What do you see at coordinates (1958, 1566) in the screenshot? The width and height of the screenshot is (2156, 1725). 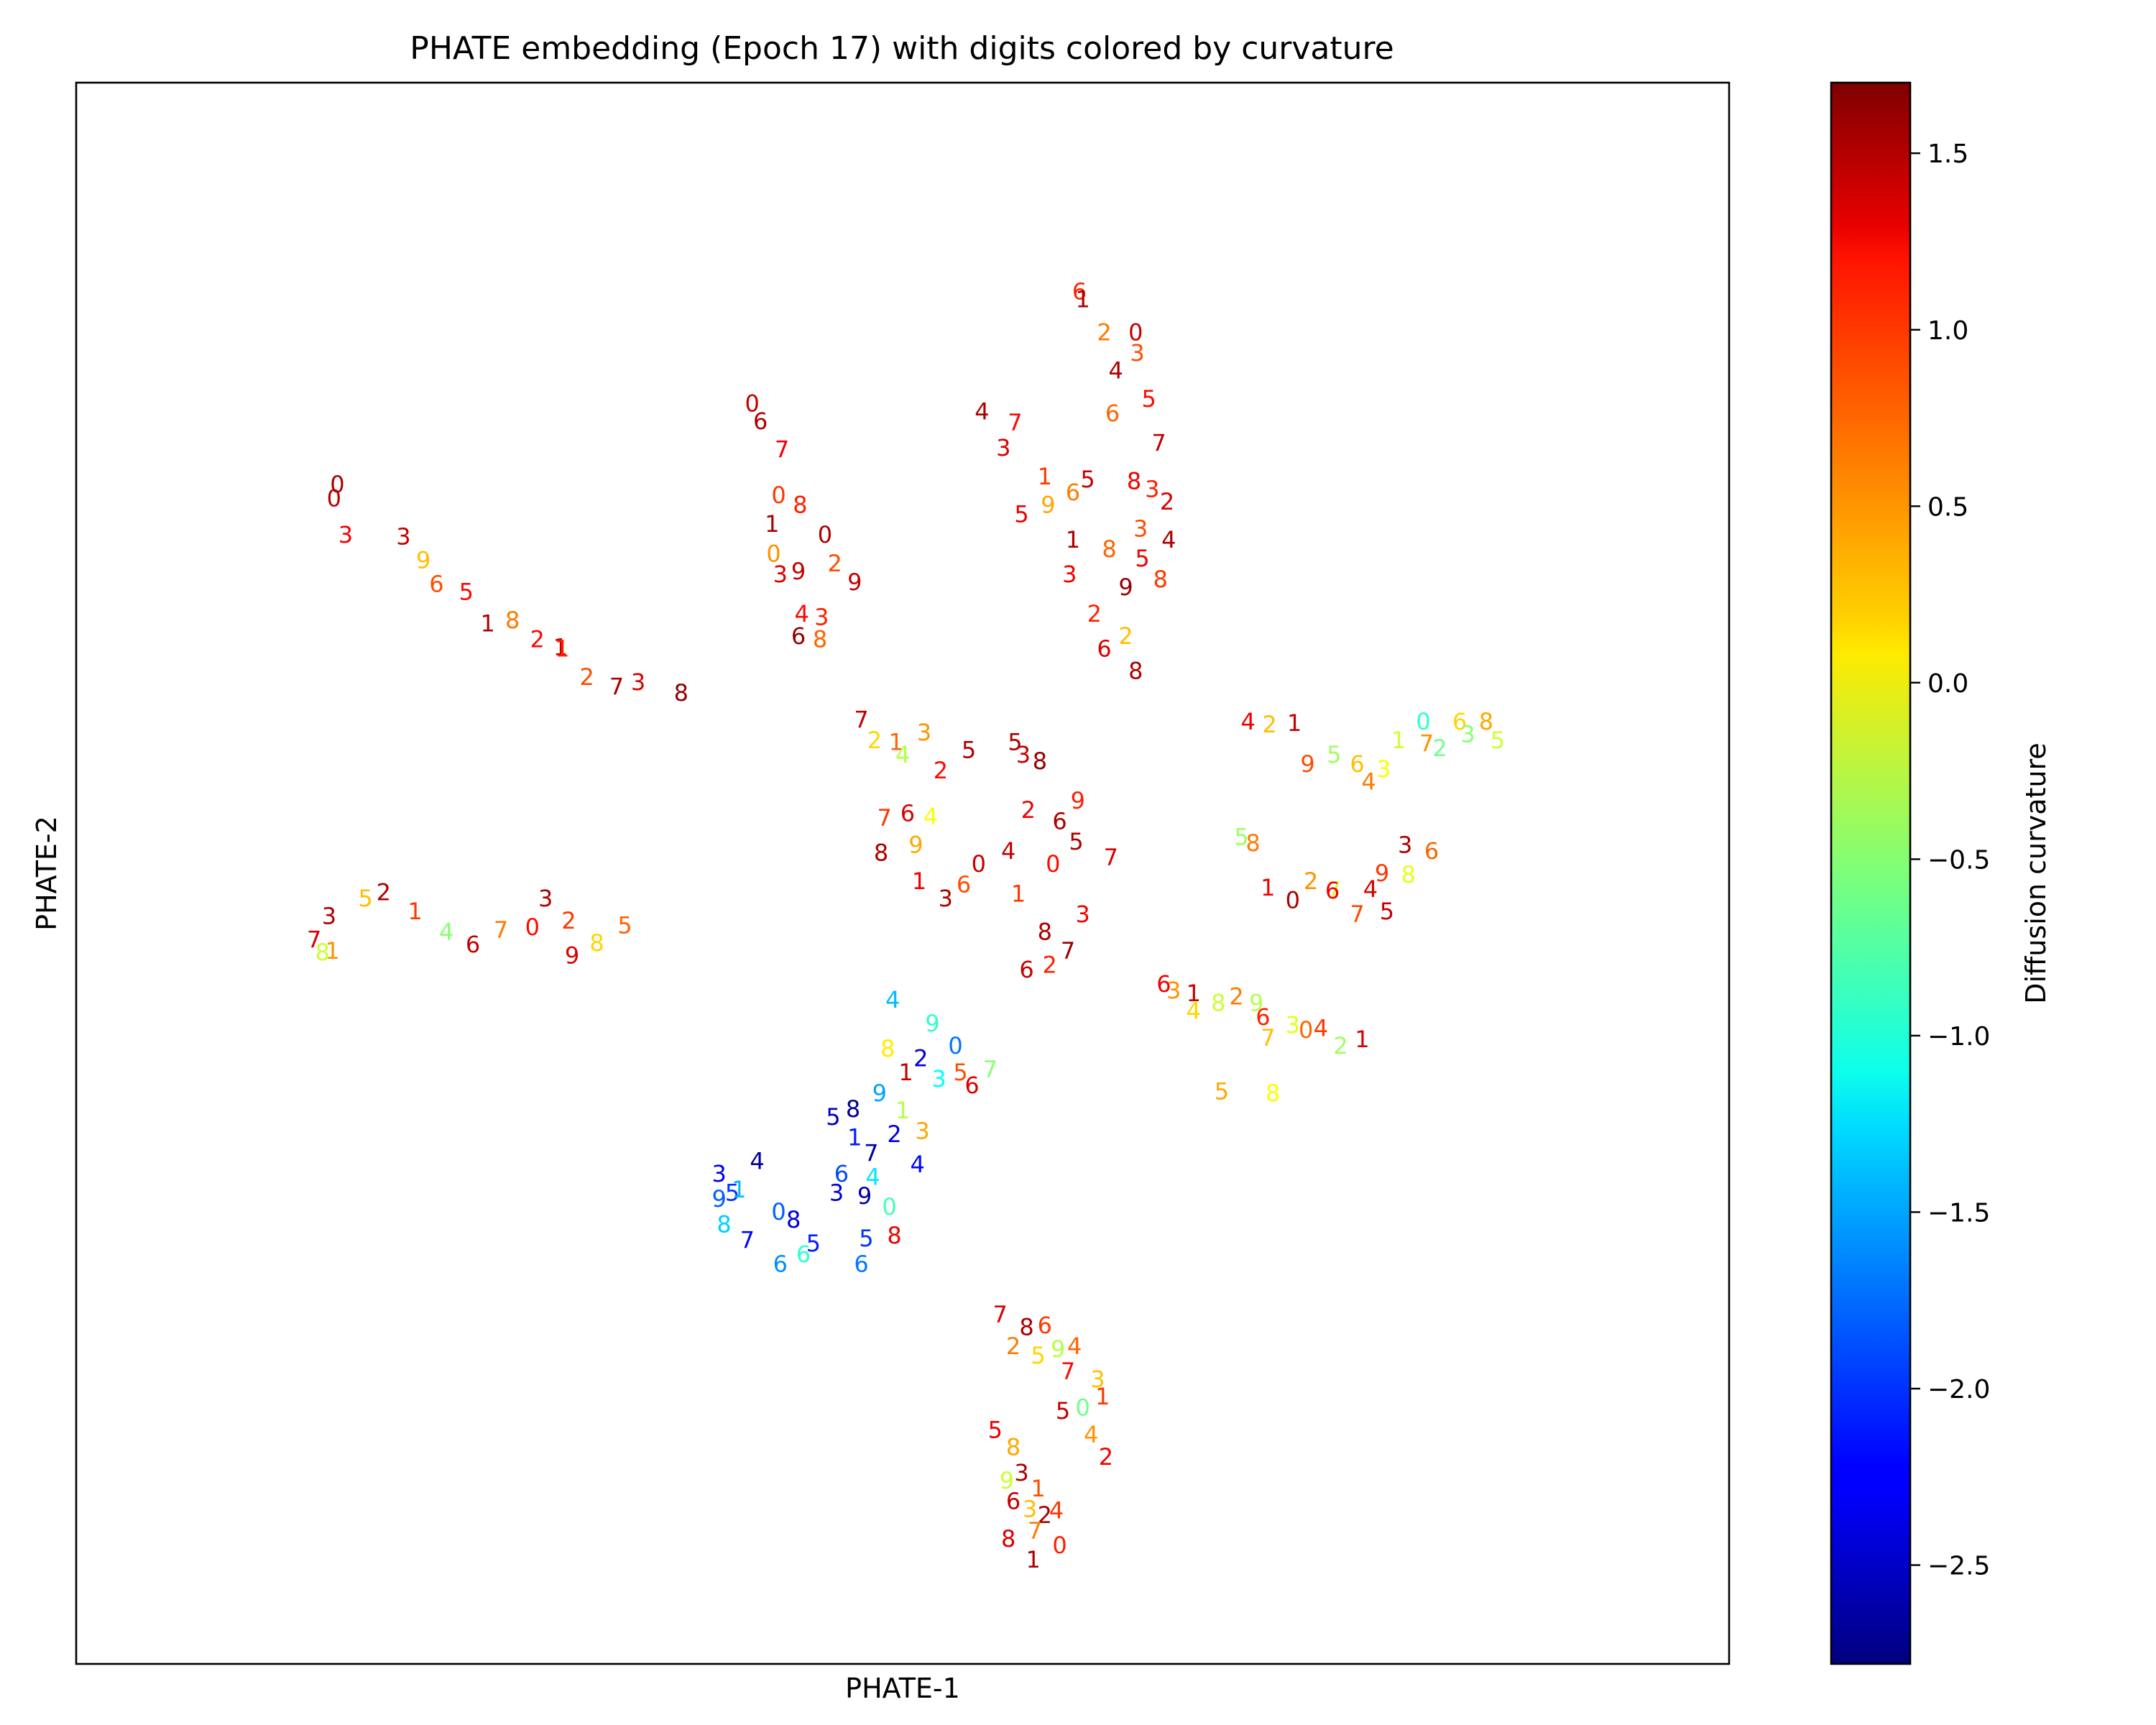 I see `colorbar-tick-label: −2.5` at bounding box center [1958, 1566].